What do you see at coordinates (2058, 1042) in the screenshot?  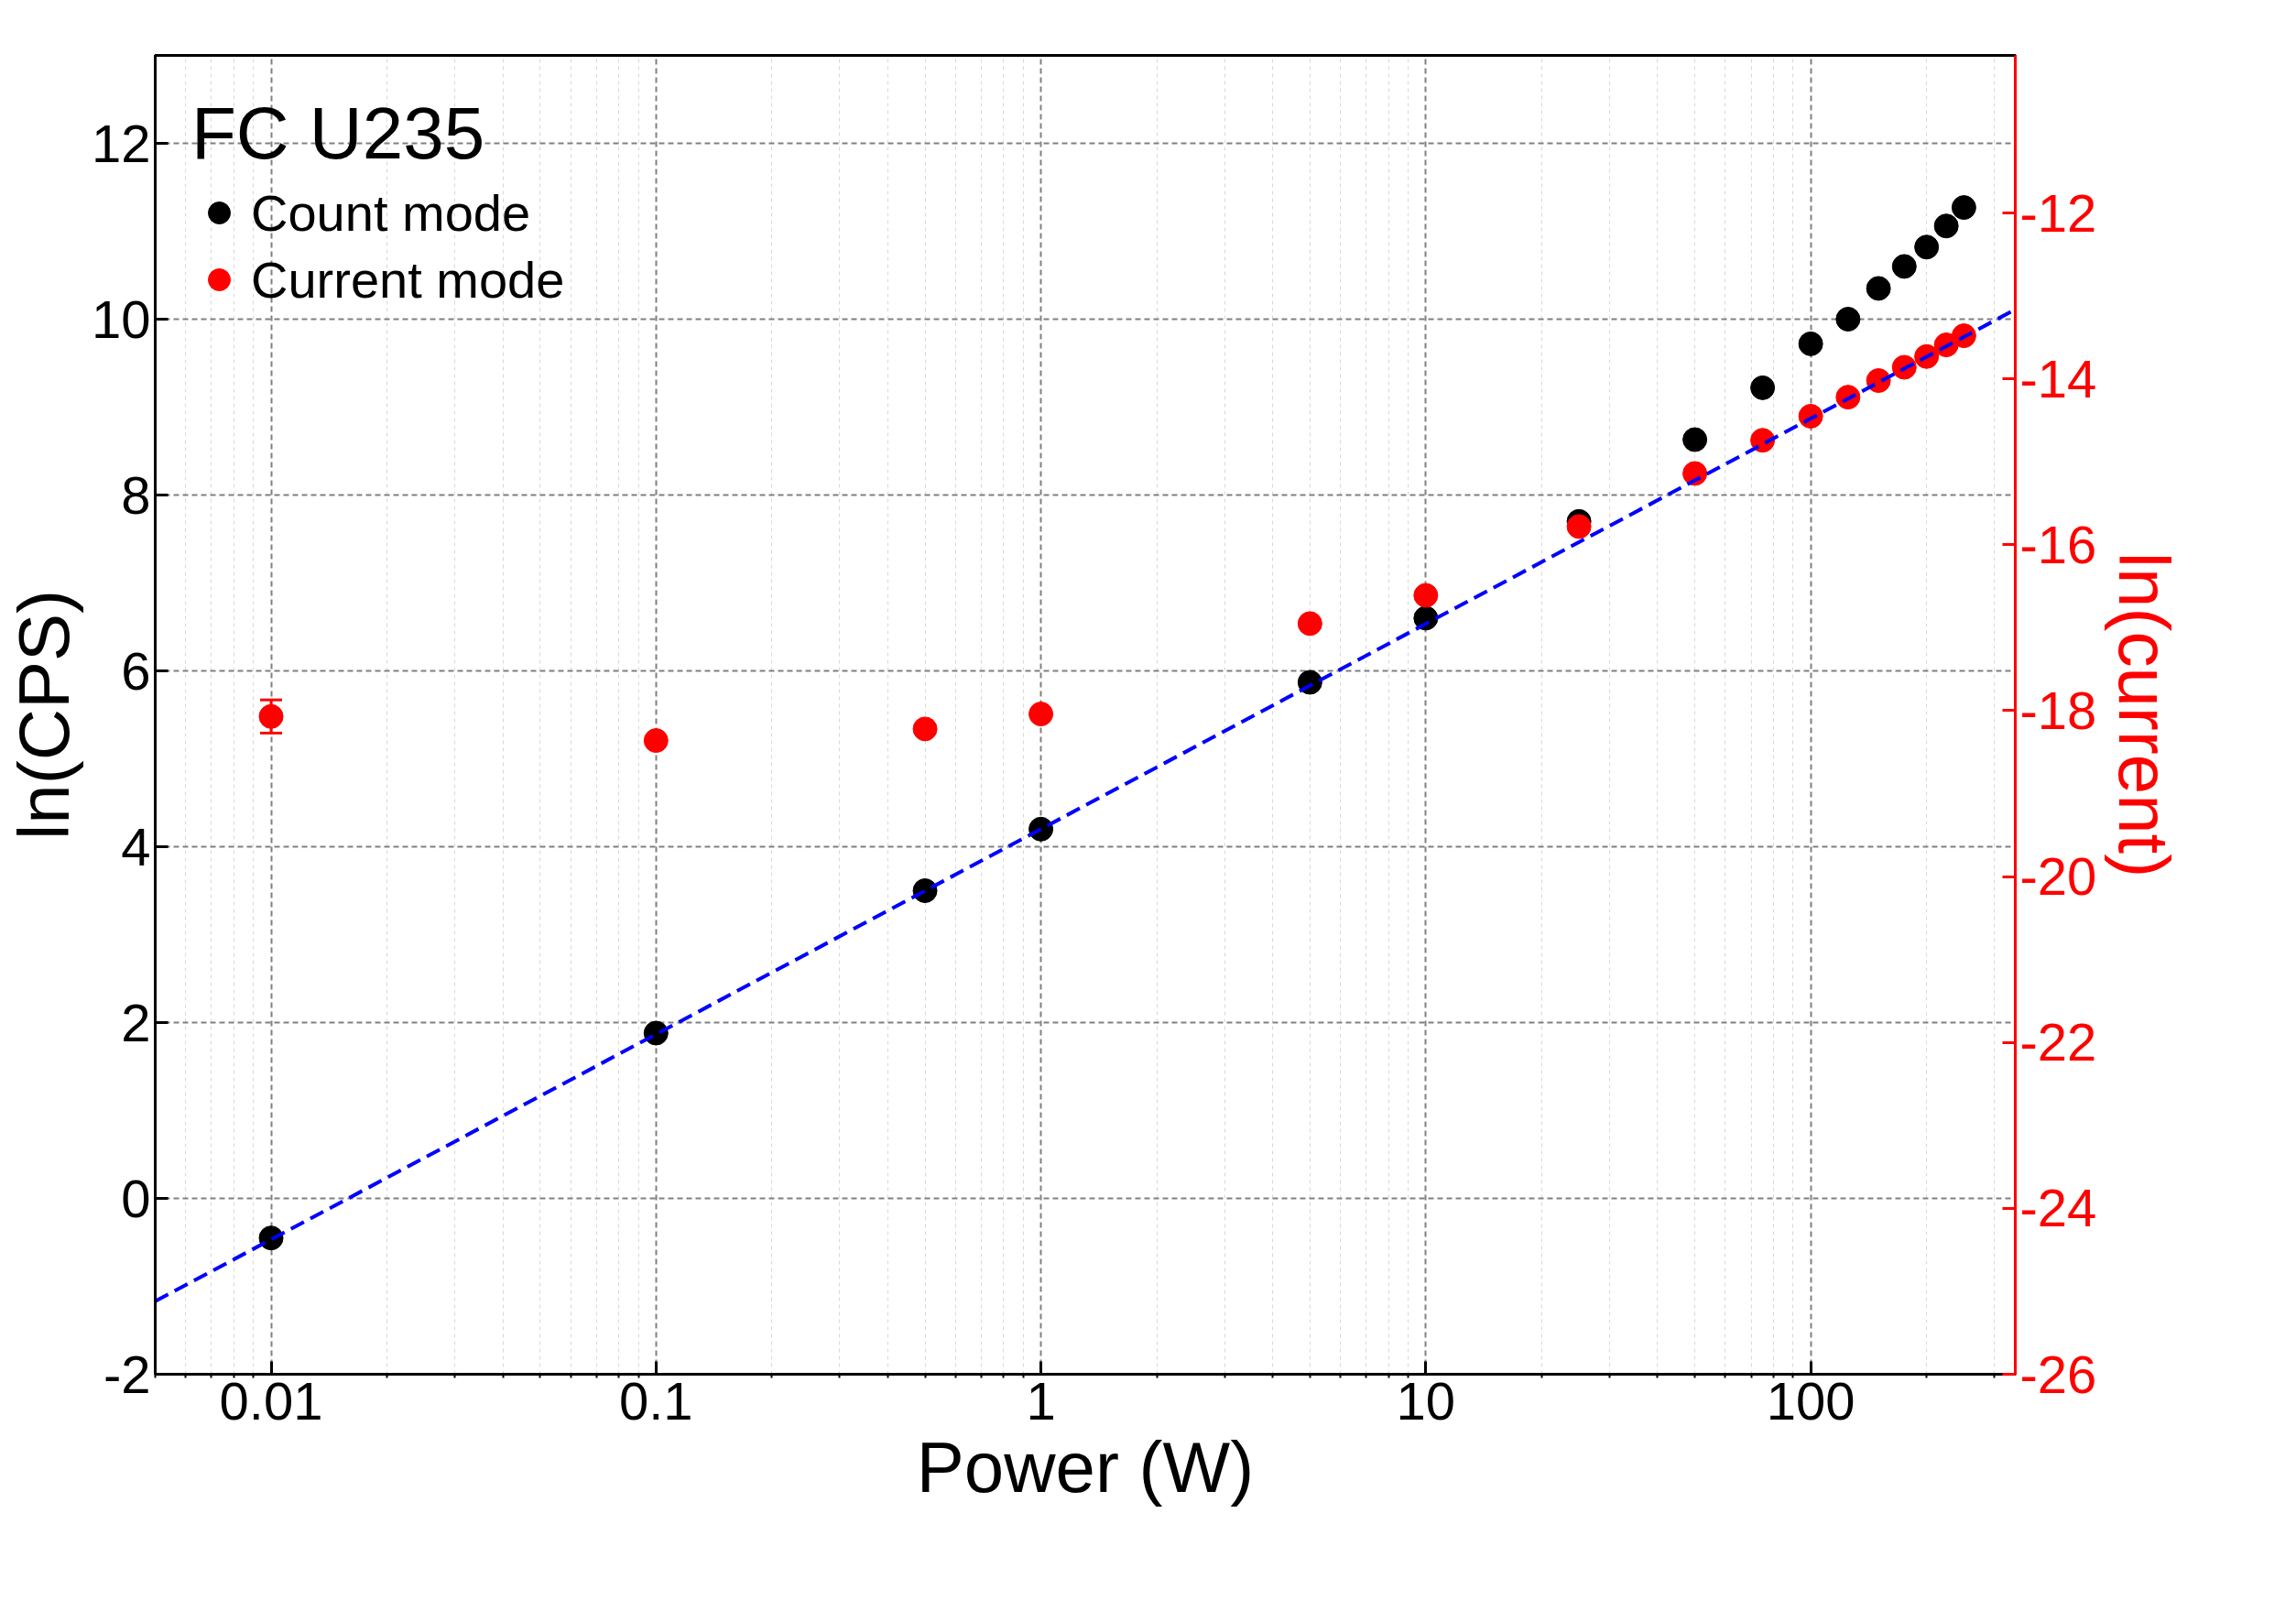 I see `y2-tick-label: -22` at bounding box center [2058, 1042].